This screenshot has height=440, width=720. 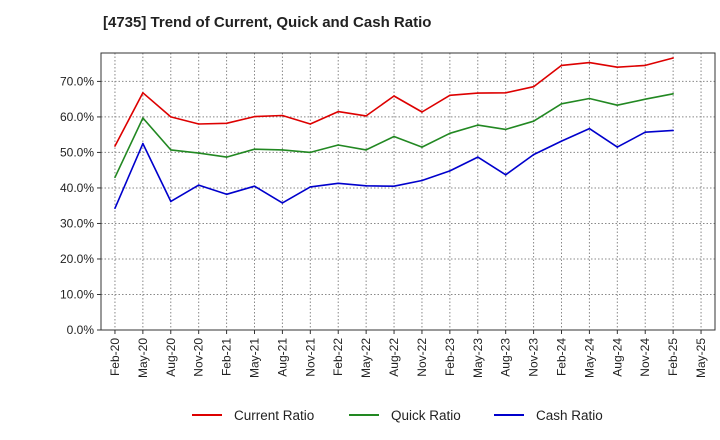 I want to click on x-tick-label: Aug-21, so click(x=282, y=357).